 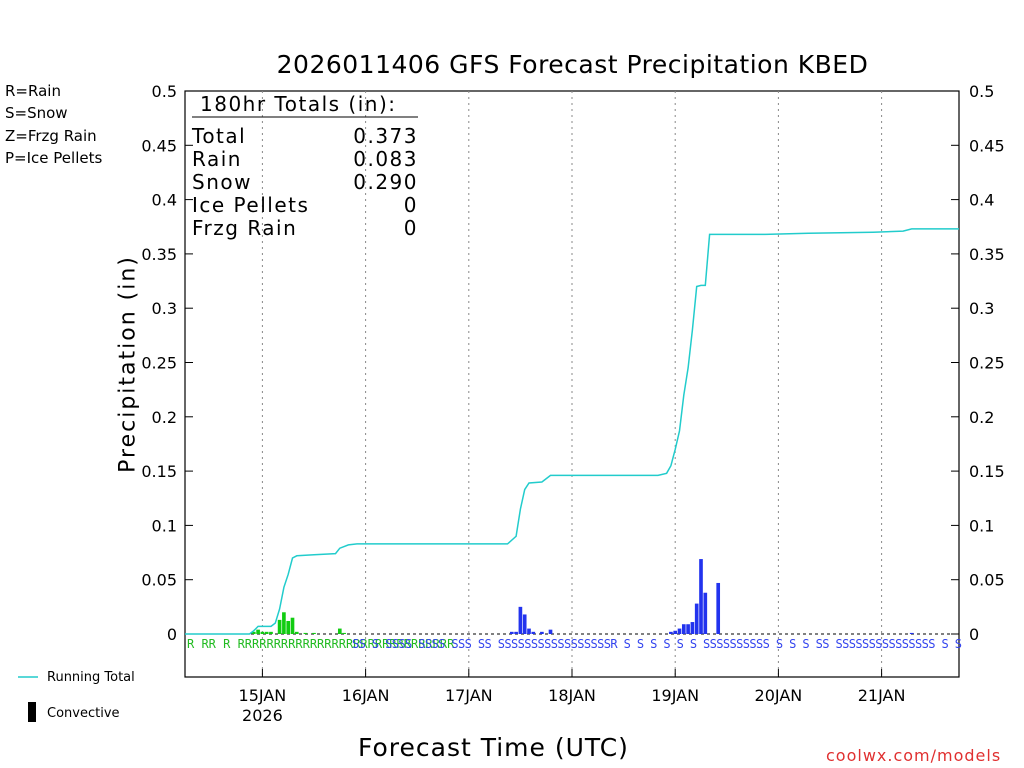 What do you see at coordinates (164, 417) in the screenshot?
I see `y-tick-label-left: 0.2` at bounding box center [164, 417].